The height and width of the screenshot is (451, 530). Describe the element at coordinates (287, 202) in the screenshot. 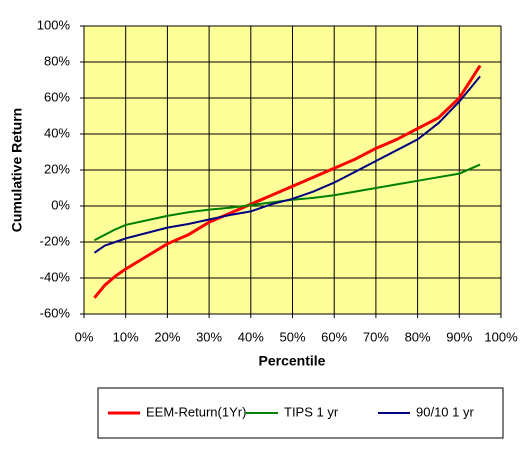

I see `line-series` at that location.